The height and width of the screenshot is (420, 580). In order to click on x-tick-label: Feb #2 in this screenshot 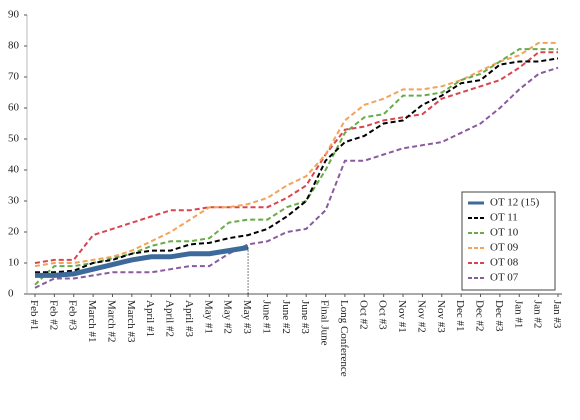, I will do `click(53, 315)`.